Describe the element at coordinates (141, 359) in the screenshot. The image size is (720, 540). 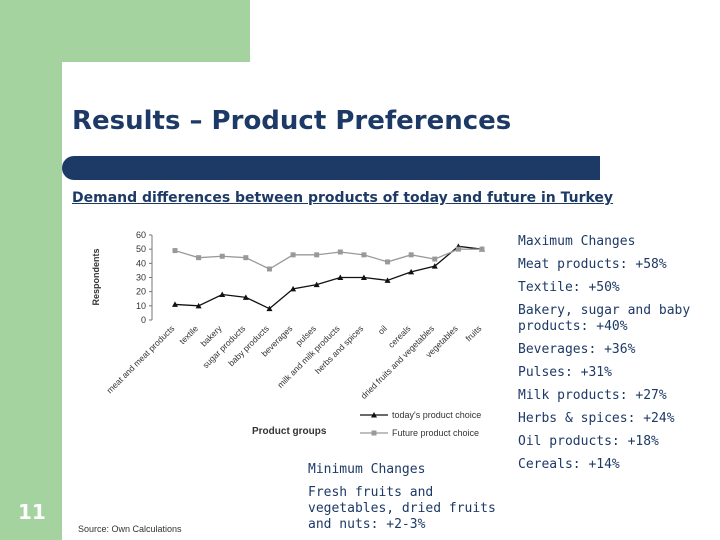
I see `x-tick-label: meat and meat products` at that location.